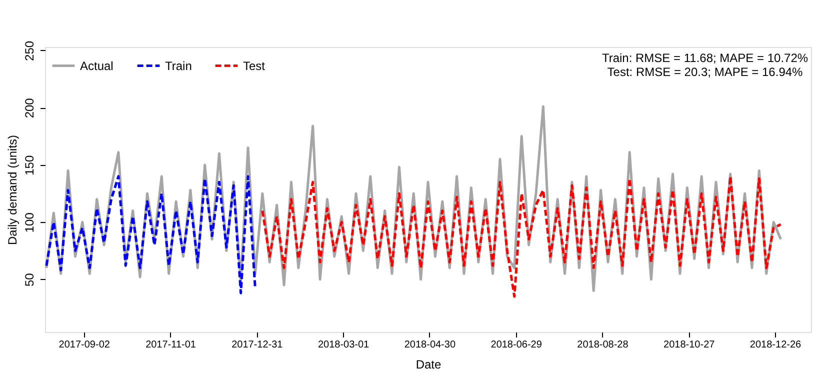  Describe the element at coordinates (29, 108) in the screenshot. I see `y-tick-label: 200` at that location.